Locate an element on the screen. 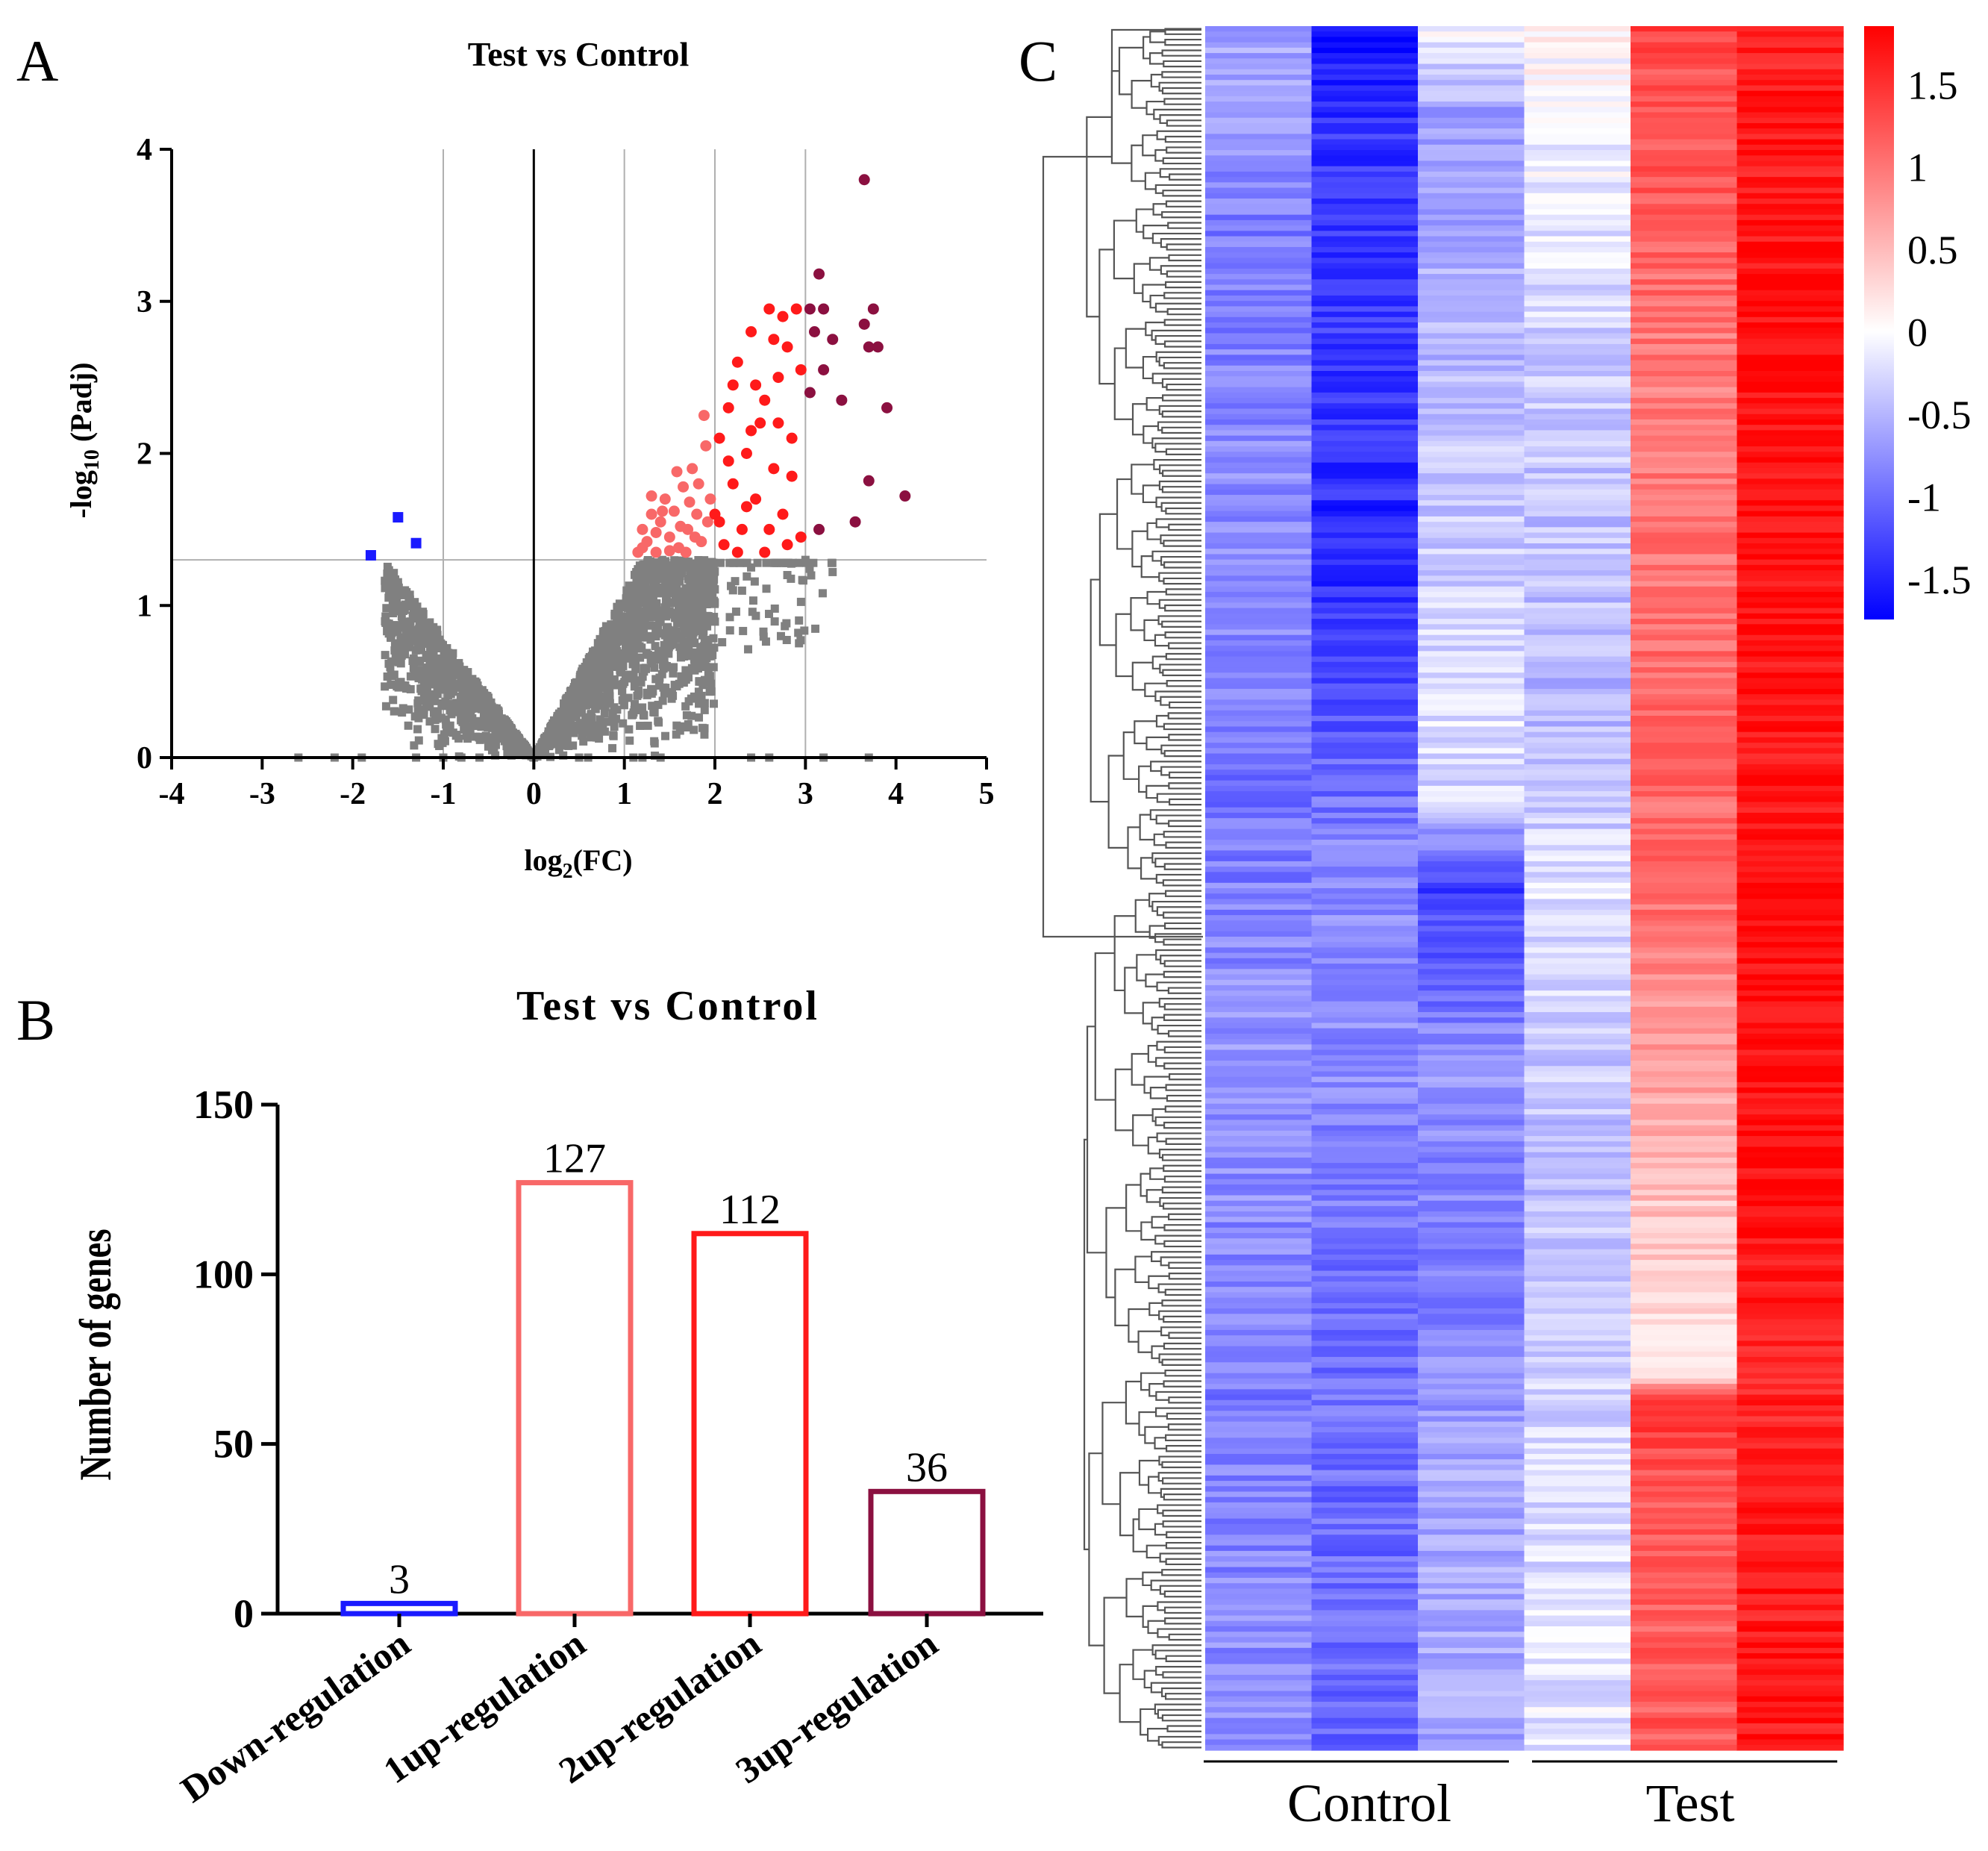 The image size is (1988, 1851). volcano-significant-points is located at coordinates (638, 367).